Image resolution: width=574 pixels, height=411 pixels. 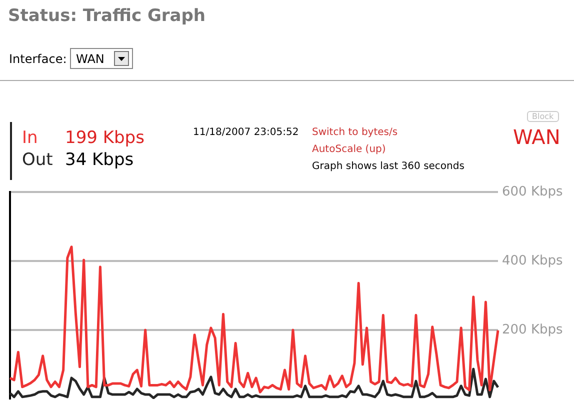 I want to click on text: In, so click(x=30, y=138).